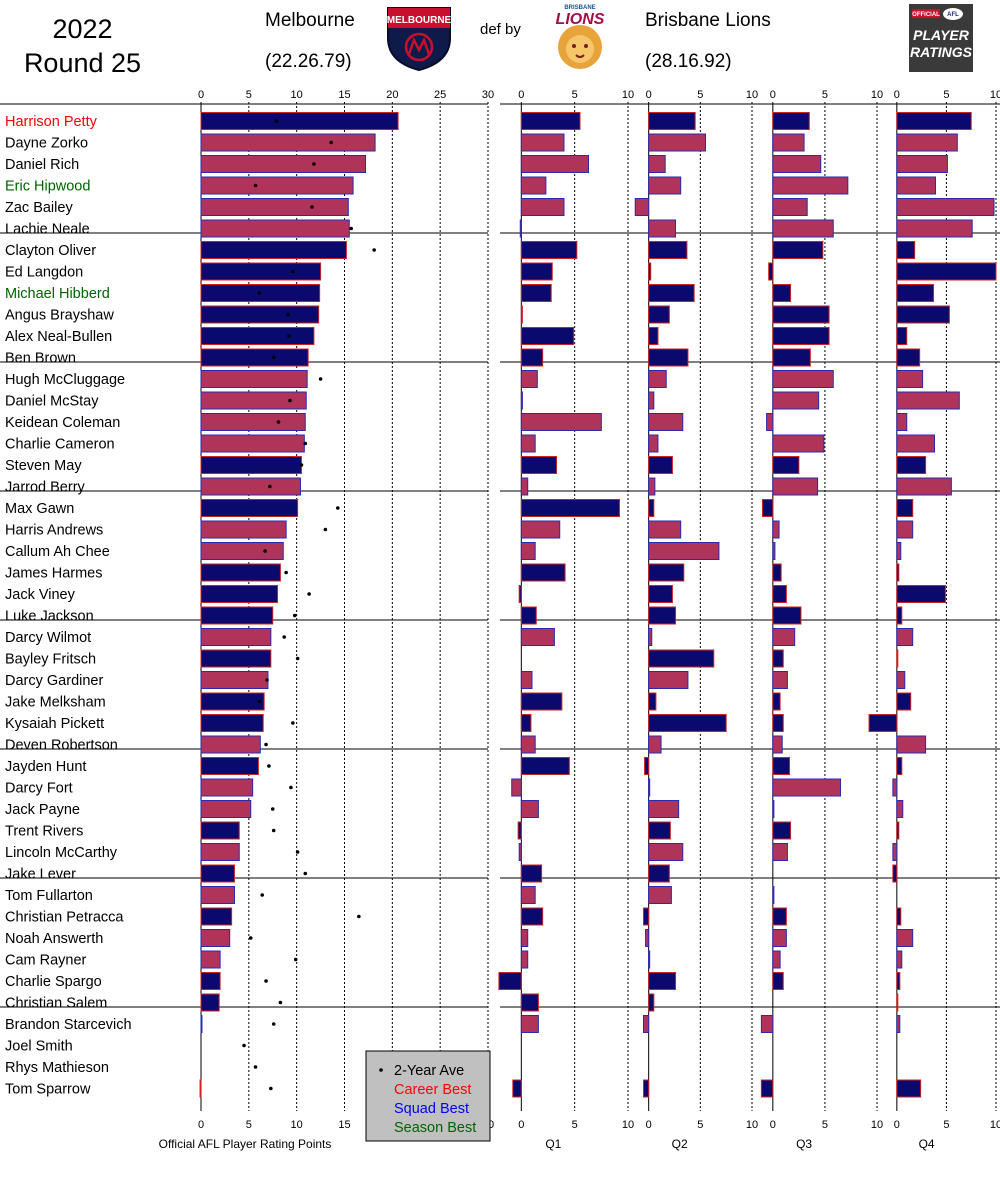 The height and width of the screenshot is (1200, 1000). Describe the element at coordinates (47, 187) in the screenshot. I see `player-name: Eric Hipwood` at that location.